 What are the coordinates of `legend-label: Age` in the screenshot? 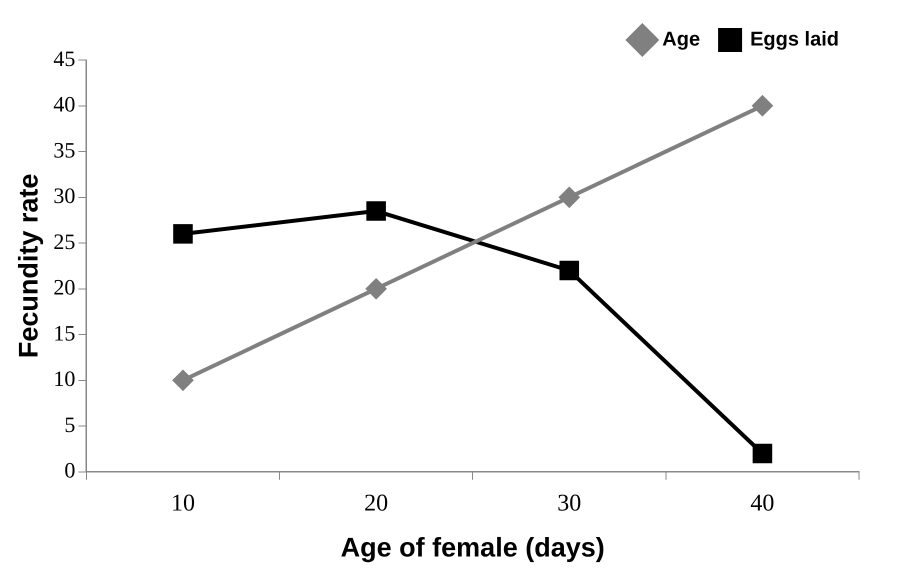 It's located at (681, 39).